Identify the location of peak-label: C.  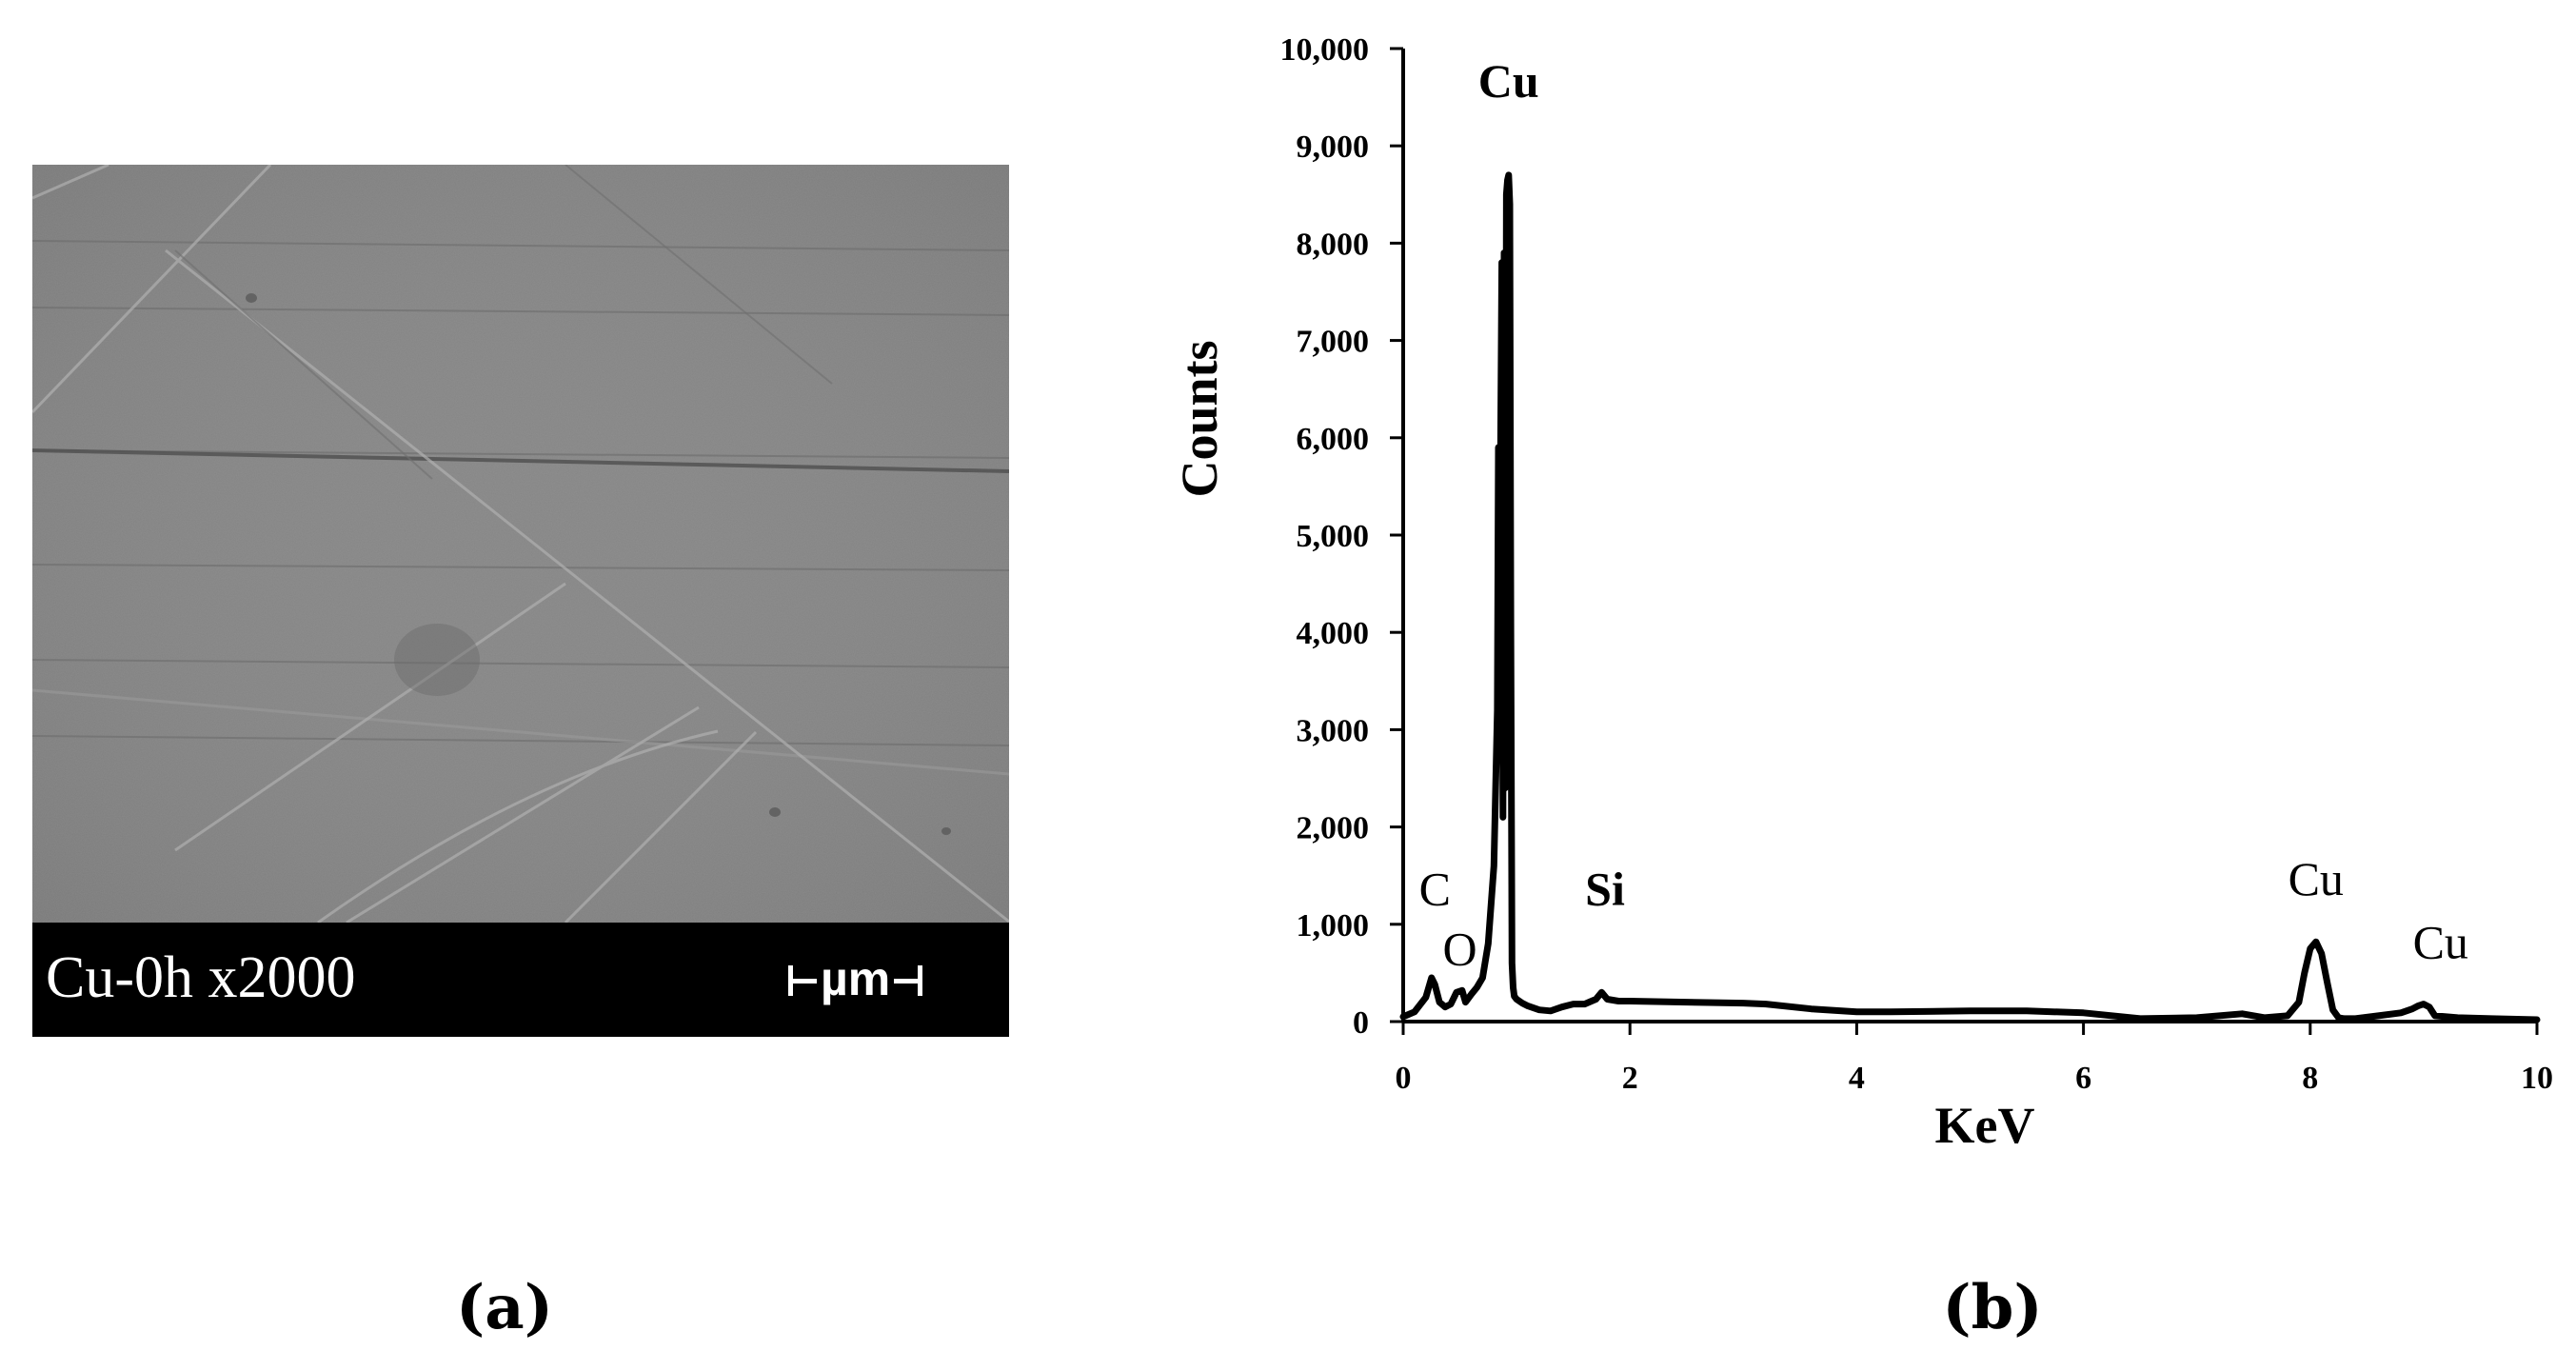
(1435, 888).